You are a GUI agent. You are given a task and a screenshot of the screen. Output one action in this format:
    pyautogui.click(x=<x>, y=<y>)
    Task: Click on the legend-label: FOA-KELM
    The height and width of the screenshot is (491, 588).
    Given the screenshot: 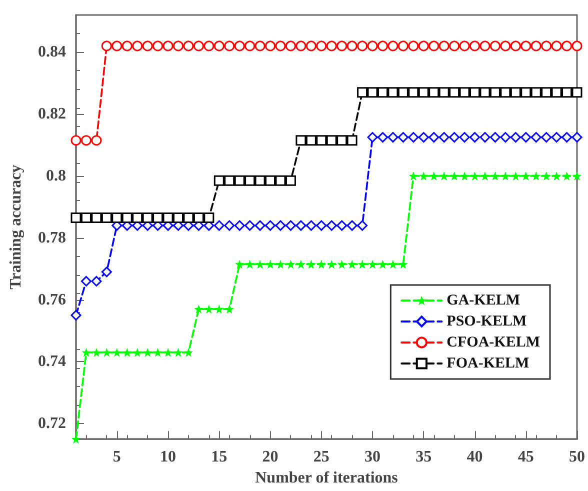 What is the action you would take?
    pyautogui.click(x=488, y=364)
    